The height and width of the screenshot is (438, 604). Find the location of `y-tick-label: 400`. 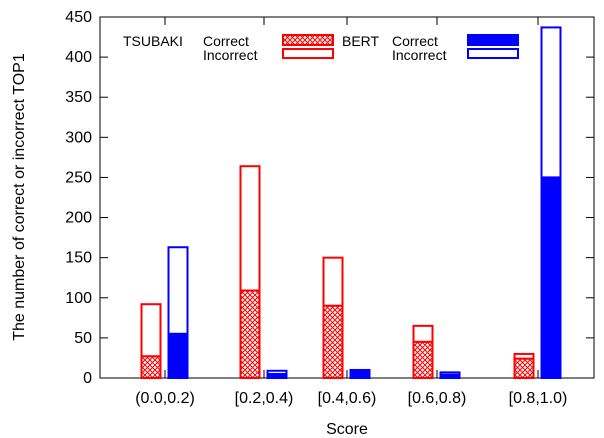

y-tick-label: 400 is located at coordinates (78, 57).